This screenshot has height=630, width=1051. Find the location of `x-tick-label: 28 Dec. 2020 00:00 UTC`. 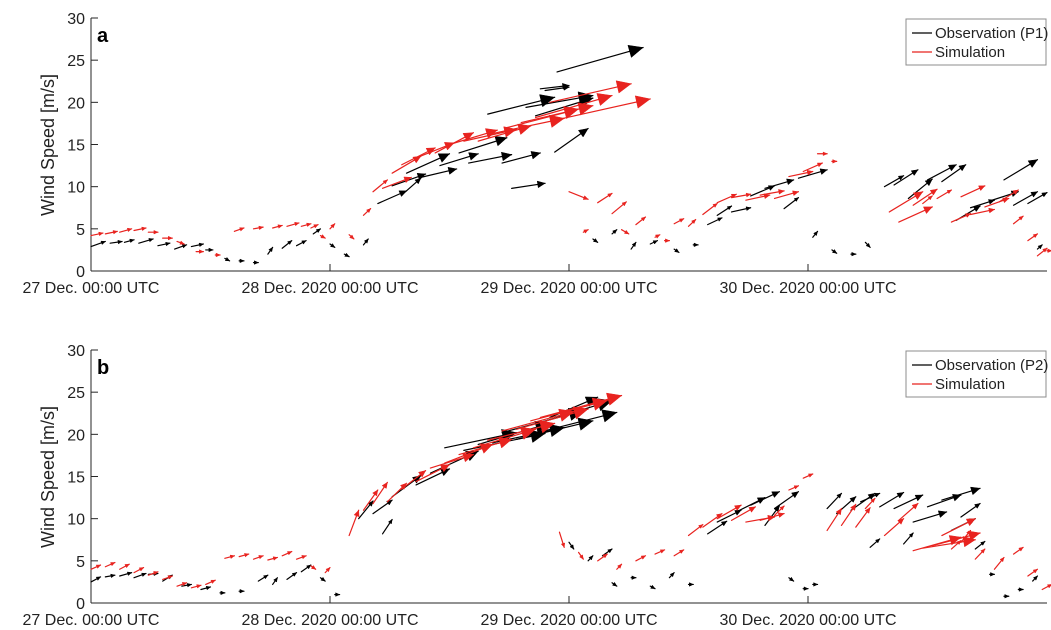

x-tick-label: 28 Dec. 2020 00:00 UTC is located at coordinates (330, 620).